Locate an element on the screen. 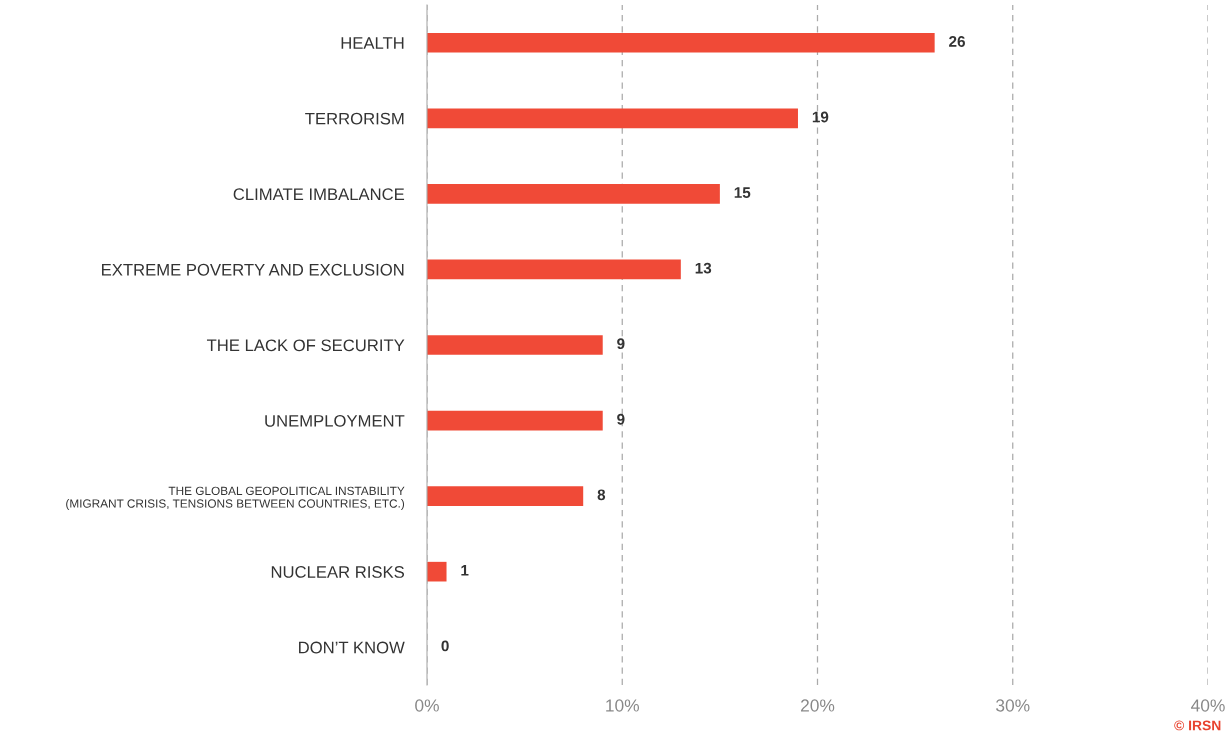 This screenshot has height=742, width=1225. y-tick-label: EXTREME POVERTY AND EXCLUSION is located at coordinates (253, 269).